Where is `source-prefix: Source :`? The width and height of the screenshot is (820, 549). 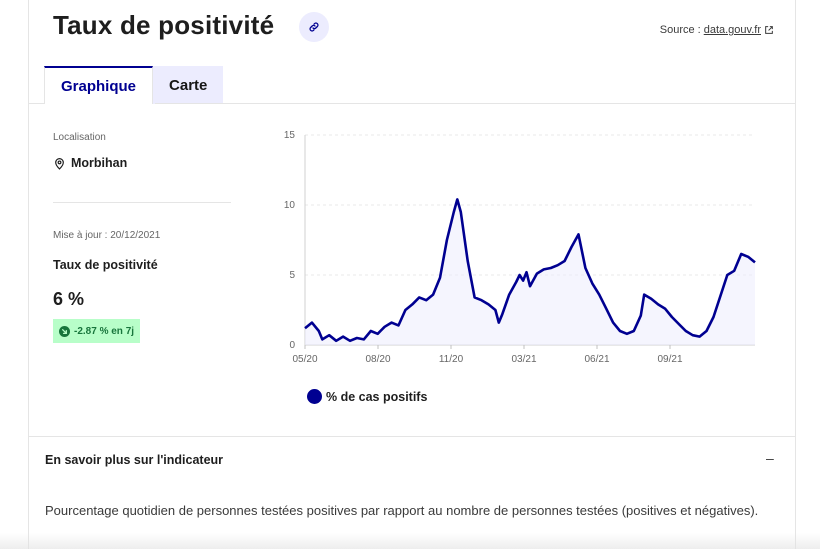
source-prefix: Source : is located at coordinates (680, 30).